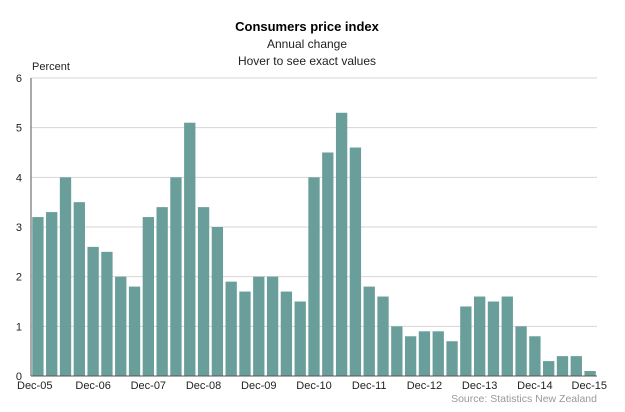 Image resolution: width=625 pixels, height=412 pixels. What do you see at coordinates (34, 386) in the screenshot?
I see `x-tick-label: Dec-05` at bounding box center [34, 386].